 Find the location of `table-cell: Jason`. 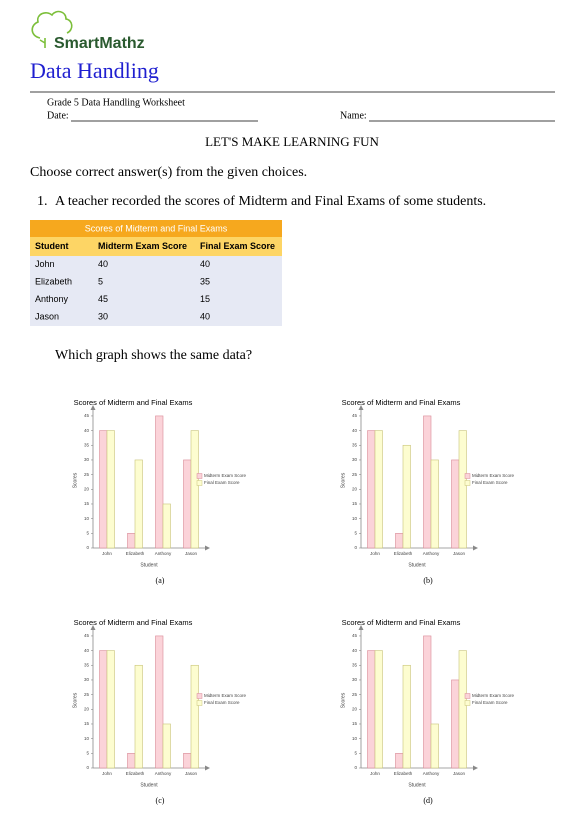

table-cell: Jason is located at coordinates (47, 316).